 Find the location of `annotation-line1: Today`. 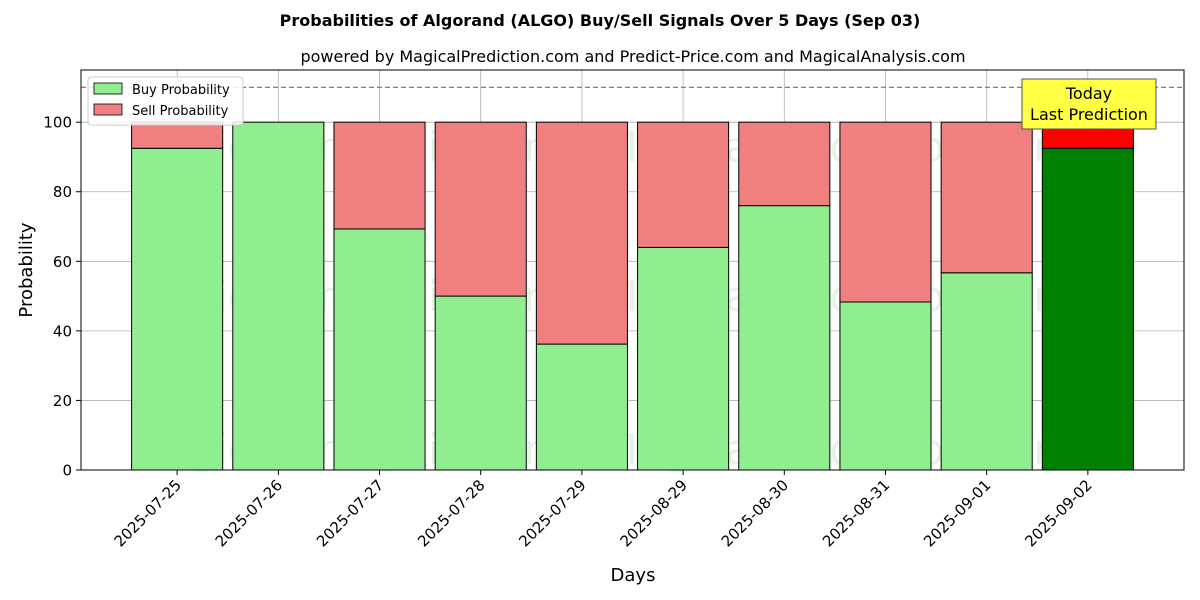

annotation-line1: Today is located at coordinates (1088, 93).